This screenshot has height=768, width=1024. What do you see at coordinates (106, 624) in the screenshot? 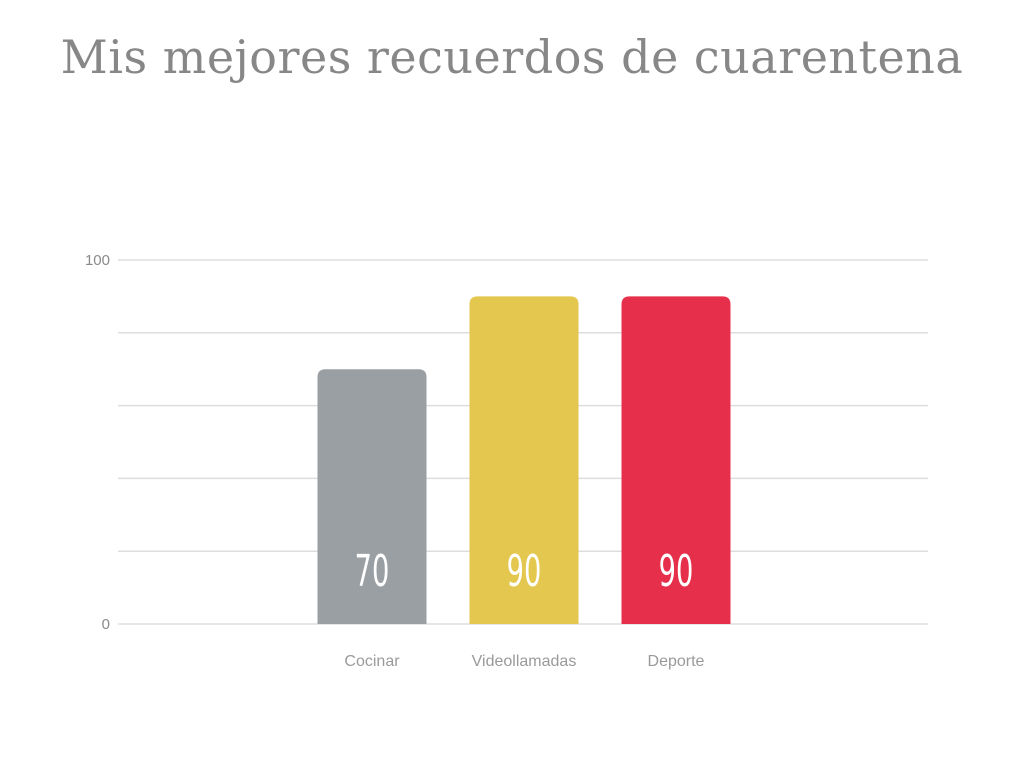
I see `y-tick-label: 0` at bounding box center [106, 624].